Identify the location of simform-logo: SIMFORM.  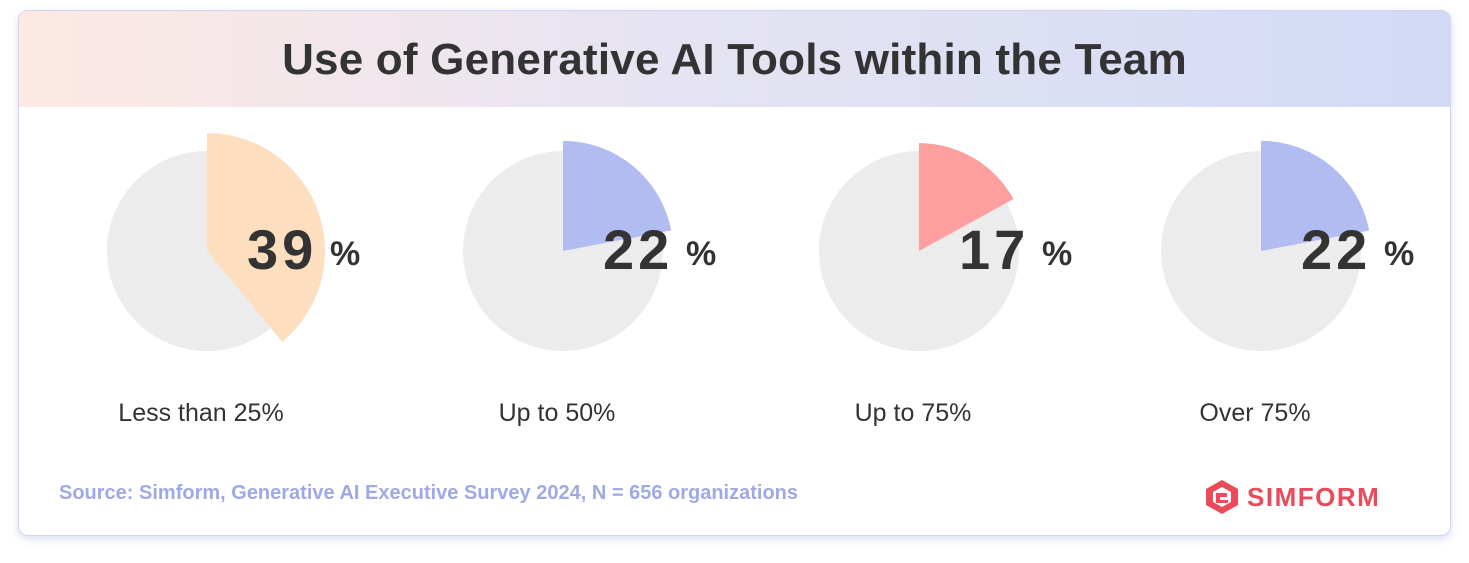
(1291, 497).